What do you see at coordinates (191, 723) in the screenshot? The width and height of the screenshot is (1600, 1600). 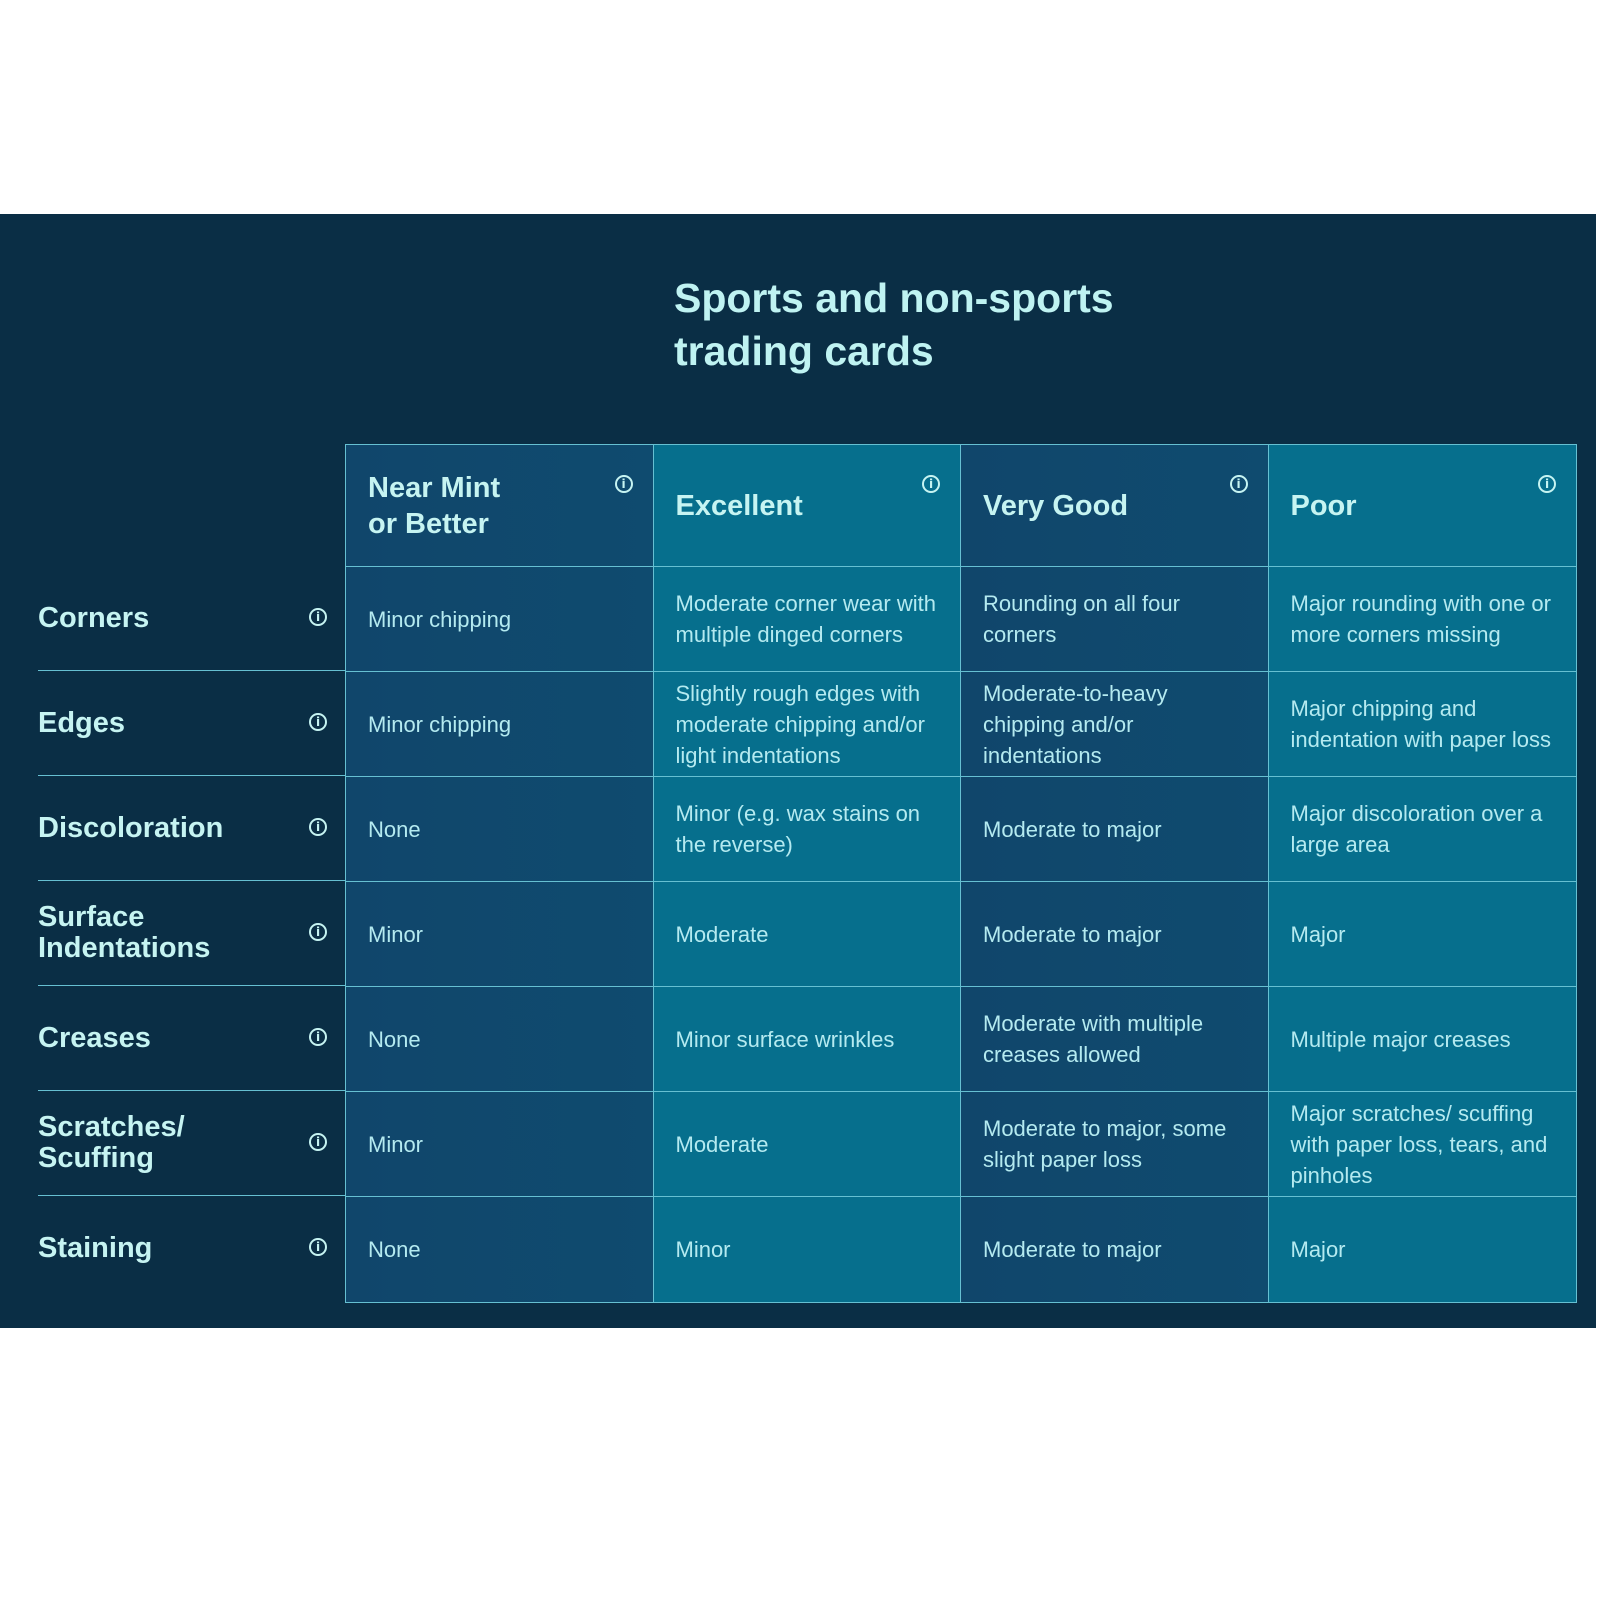 I see `row-label: Edges i` at bounding box center [191, 723].